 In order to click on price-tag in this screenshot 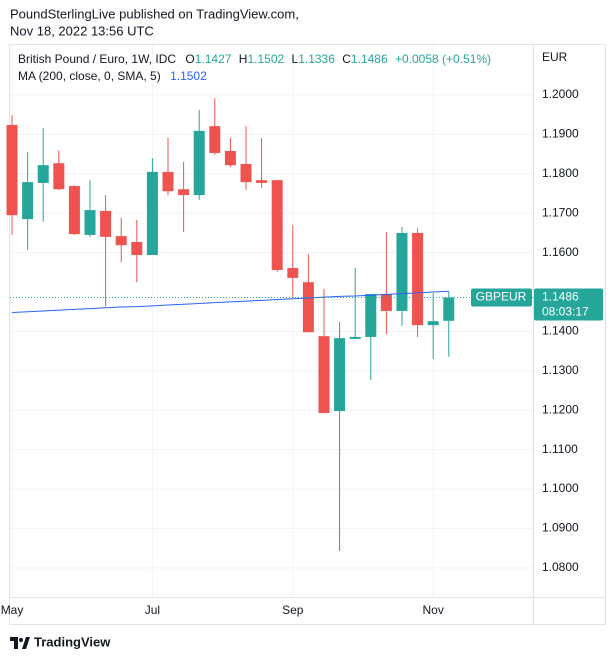, I will do `click(568, 304)`.